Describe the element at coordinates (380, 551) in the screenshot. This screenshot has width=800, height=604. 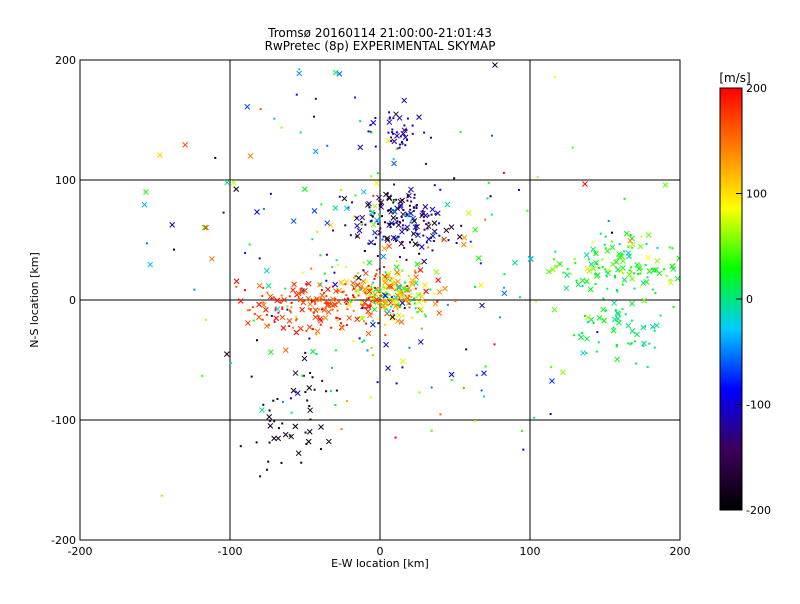
I see `x-tick-label: 0` at that location.